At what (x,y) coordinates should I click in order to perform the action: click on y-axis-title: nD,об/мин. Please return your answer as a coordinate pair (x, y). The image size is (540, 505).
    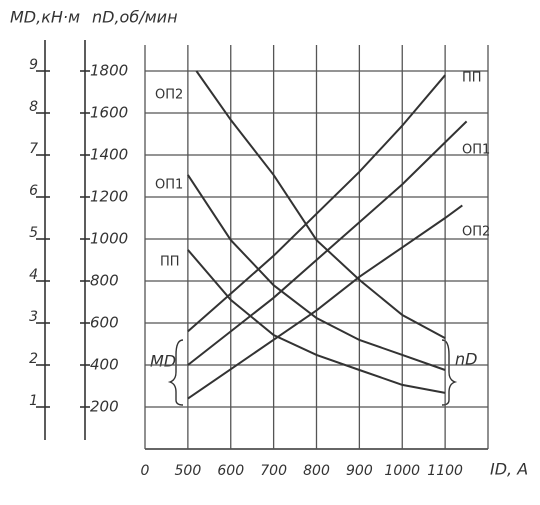
    Looking at the image, I should click on (135, 17).